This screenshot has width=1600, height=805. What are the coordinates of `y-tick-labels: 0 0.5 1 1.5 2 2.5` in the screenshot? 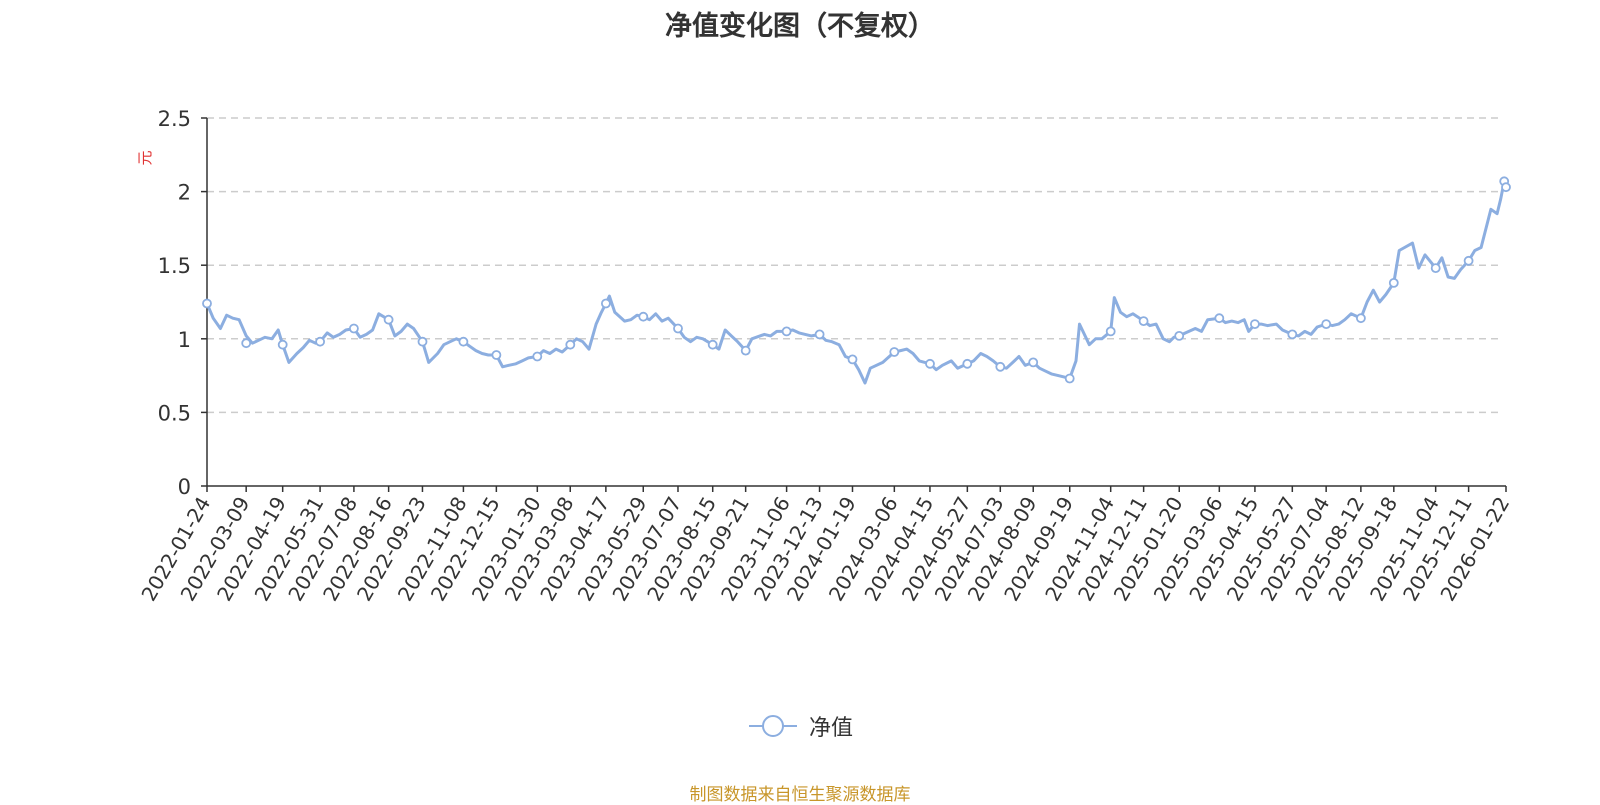 It's located at (174, 303).